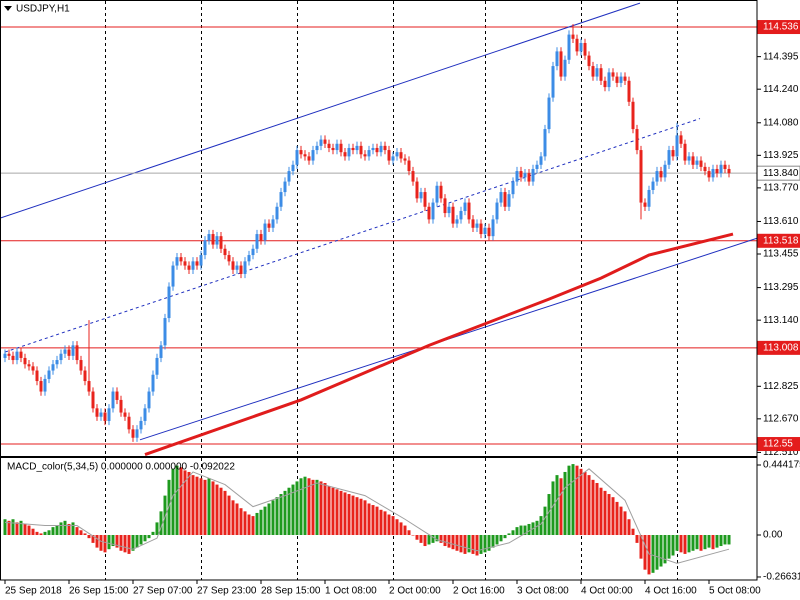 The width and height of the screenshot is (800, 600). I want to click on menu-arrow, so click(8, 8).